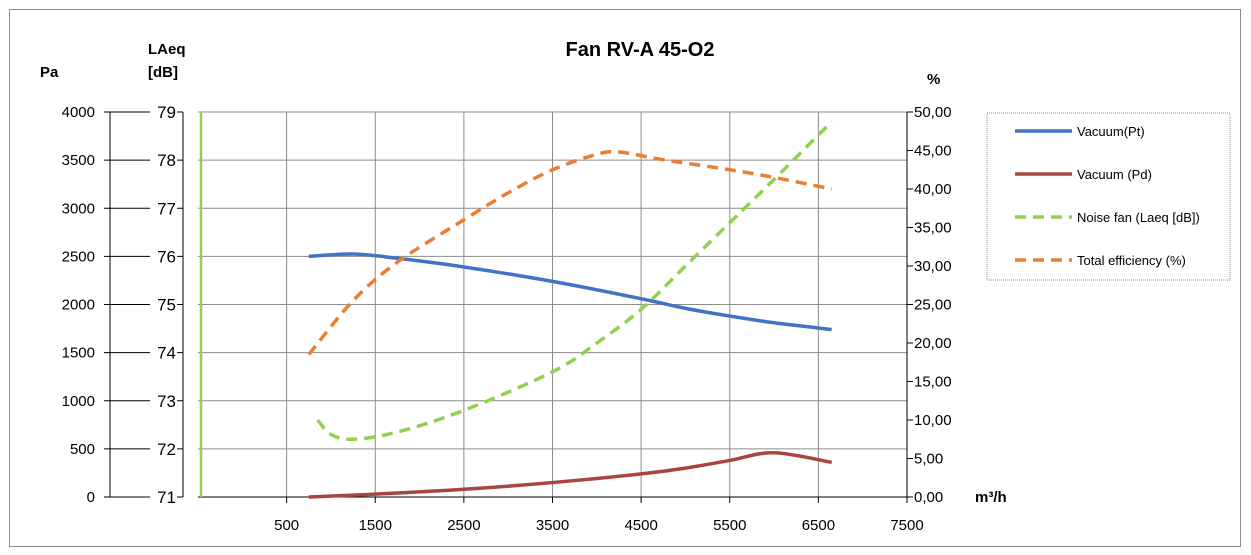 This screenshot has height=555, width=1251. What do you see at coordinates (640, 525) in the screenshot?
I see `x-tick-label: 4500` at bounding box center [640, 525].